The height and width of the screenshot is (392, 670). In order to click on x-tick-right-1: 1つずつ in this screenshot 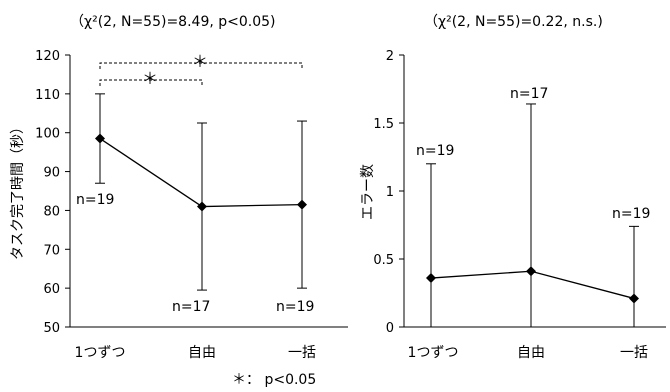, I will do `click(433, 353)`.